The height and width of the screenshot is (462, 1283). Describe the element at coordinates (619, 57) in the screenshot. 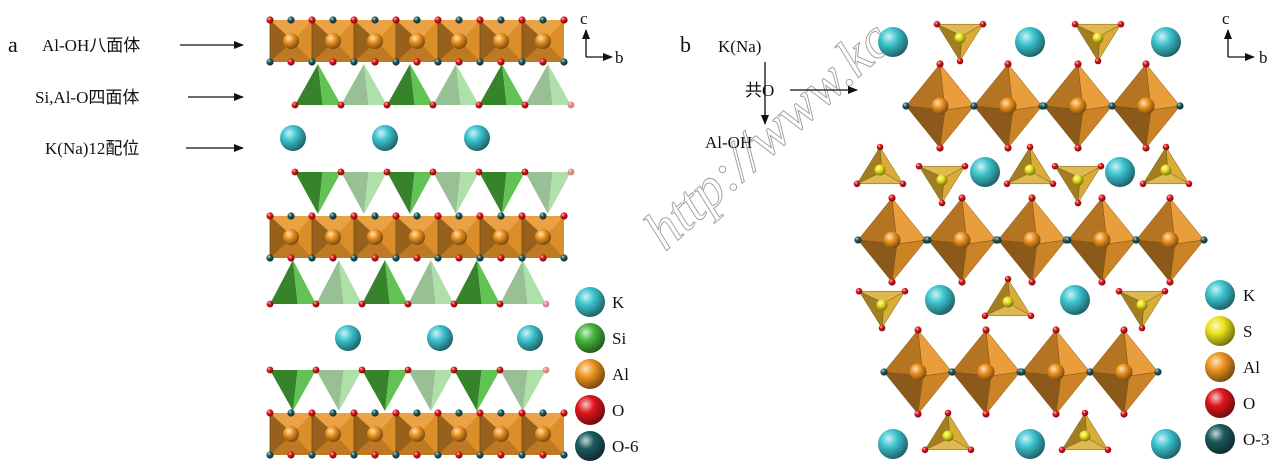

I see `panel-a-axis-b-label: b` at that location.